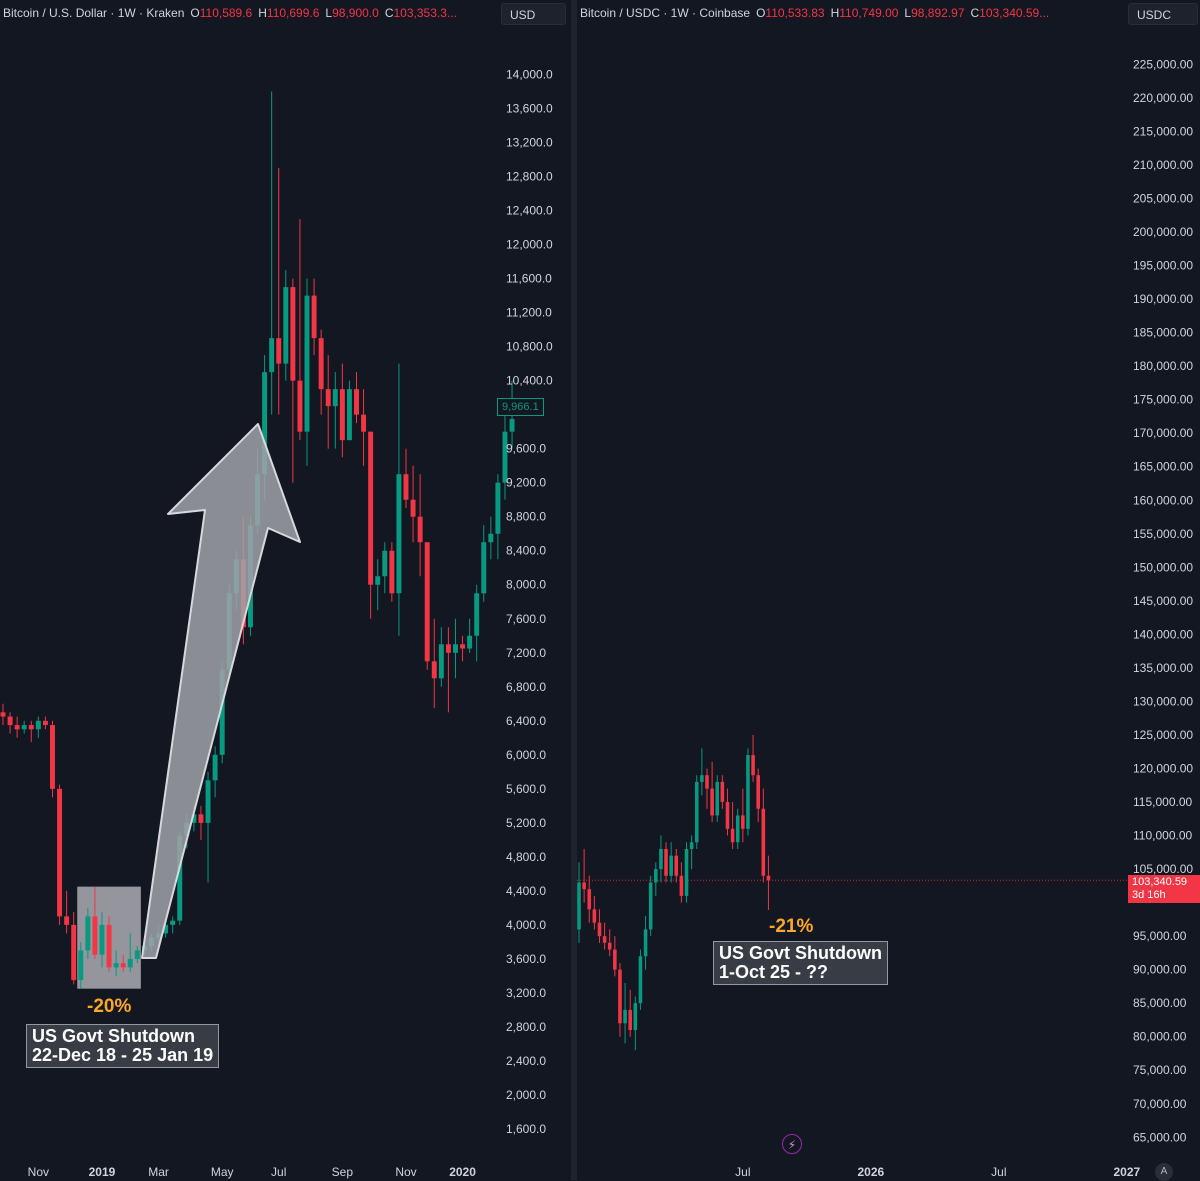 The height and width of the screenshot is (1181, 1200). What do you see at coordinates (1163, 14) in the screenshot?
I see `right-currency-badge: USDC` at bounding box center [1163, 14].